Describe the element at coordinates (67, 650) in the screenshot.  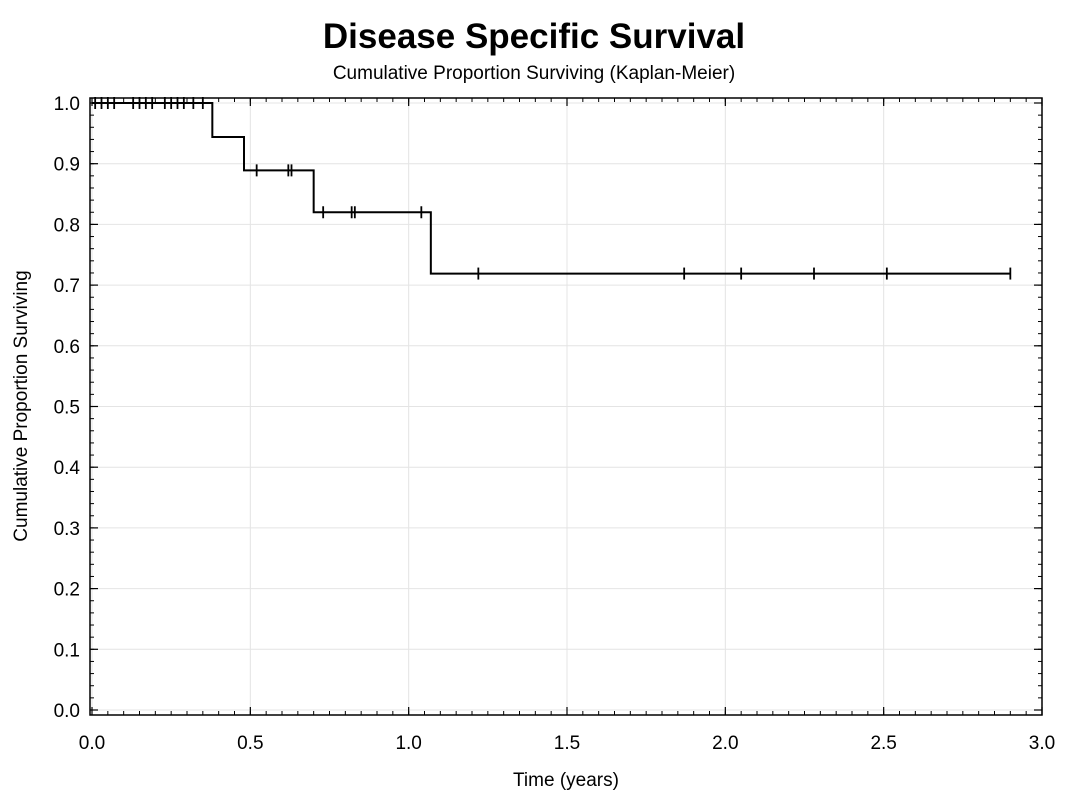
I see `y-tick-label: 0.1` at that location.